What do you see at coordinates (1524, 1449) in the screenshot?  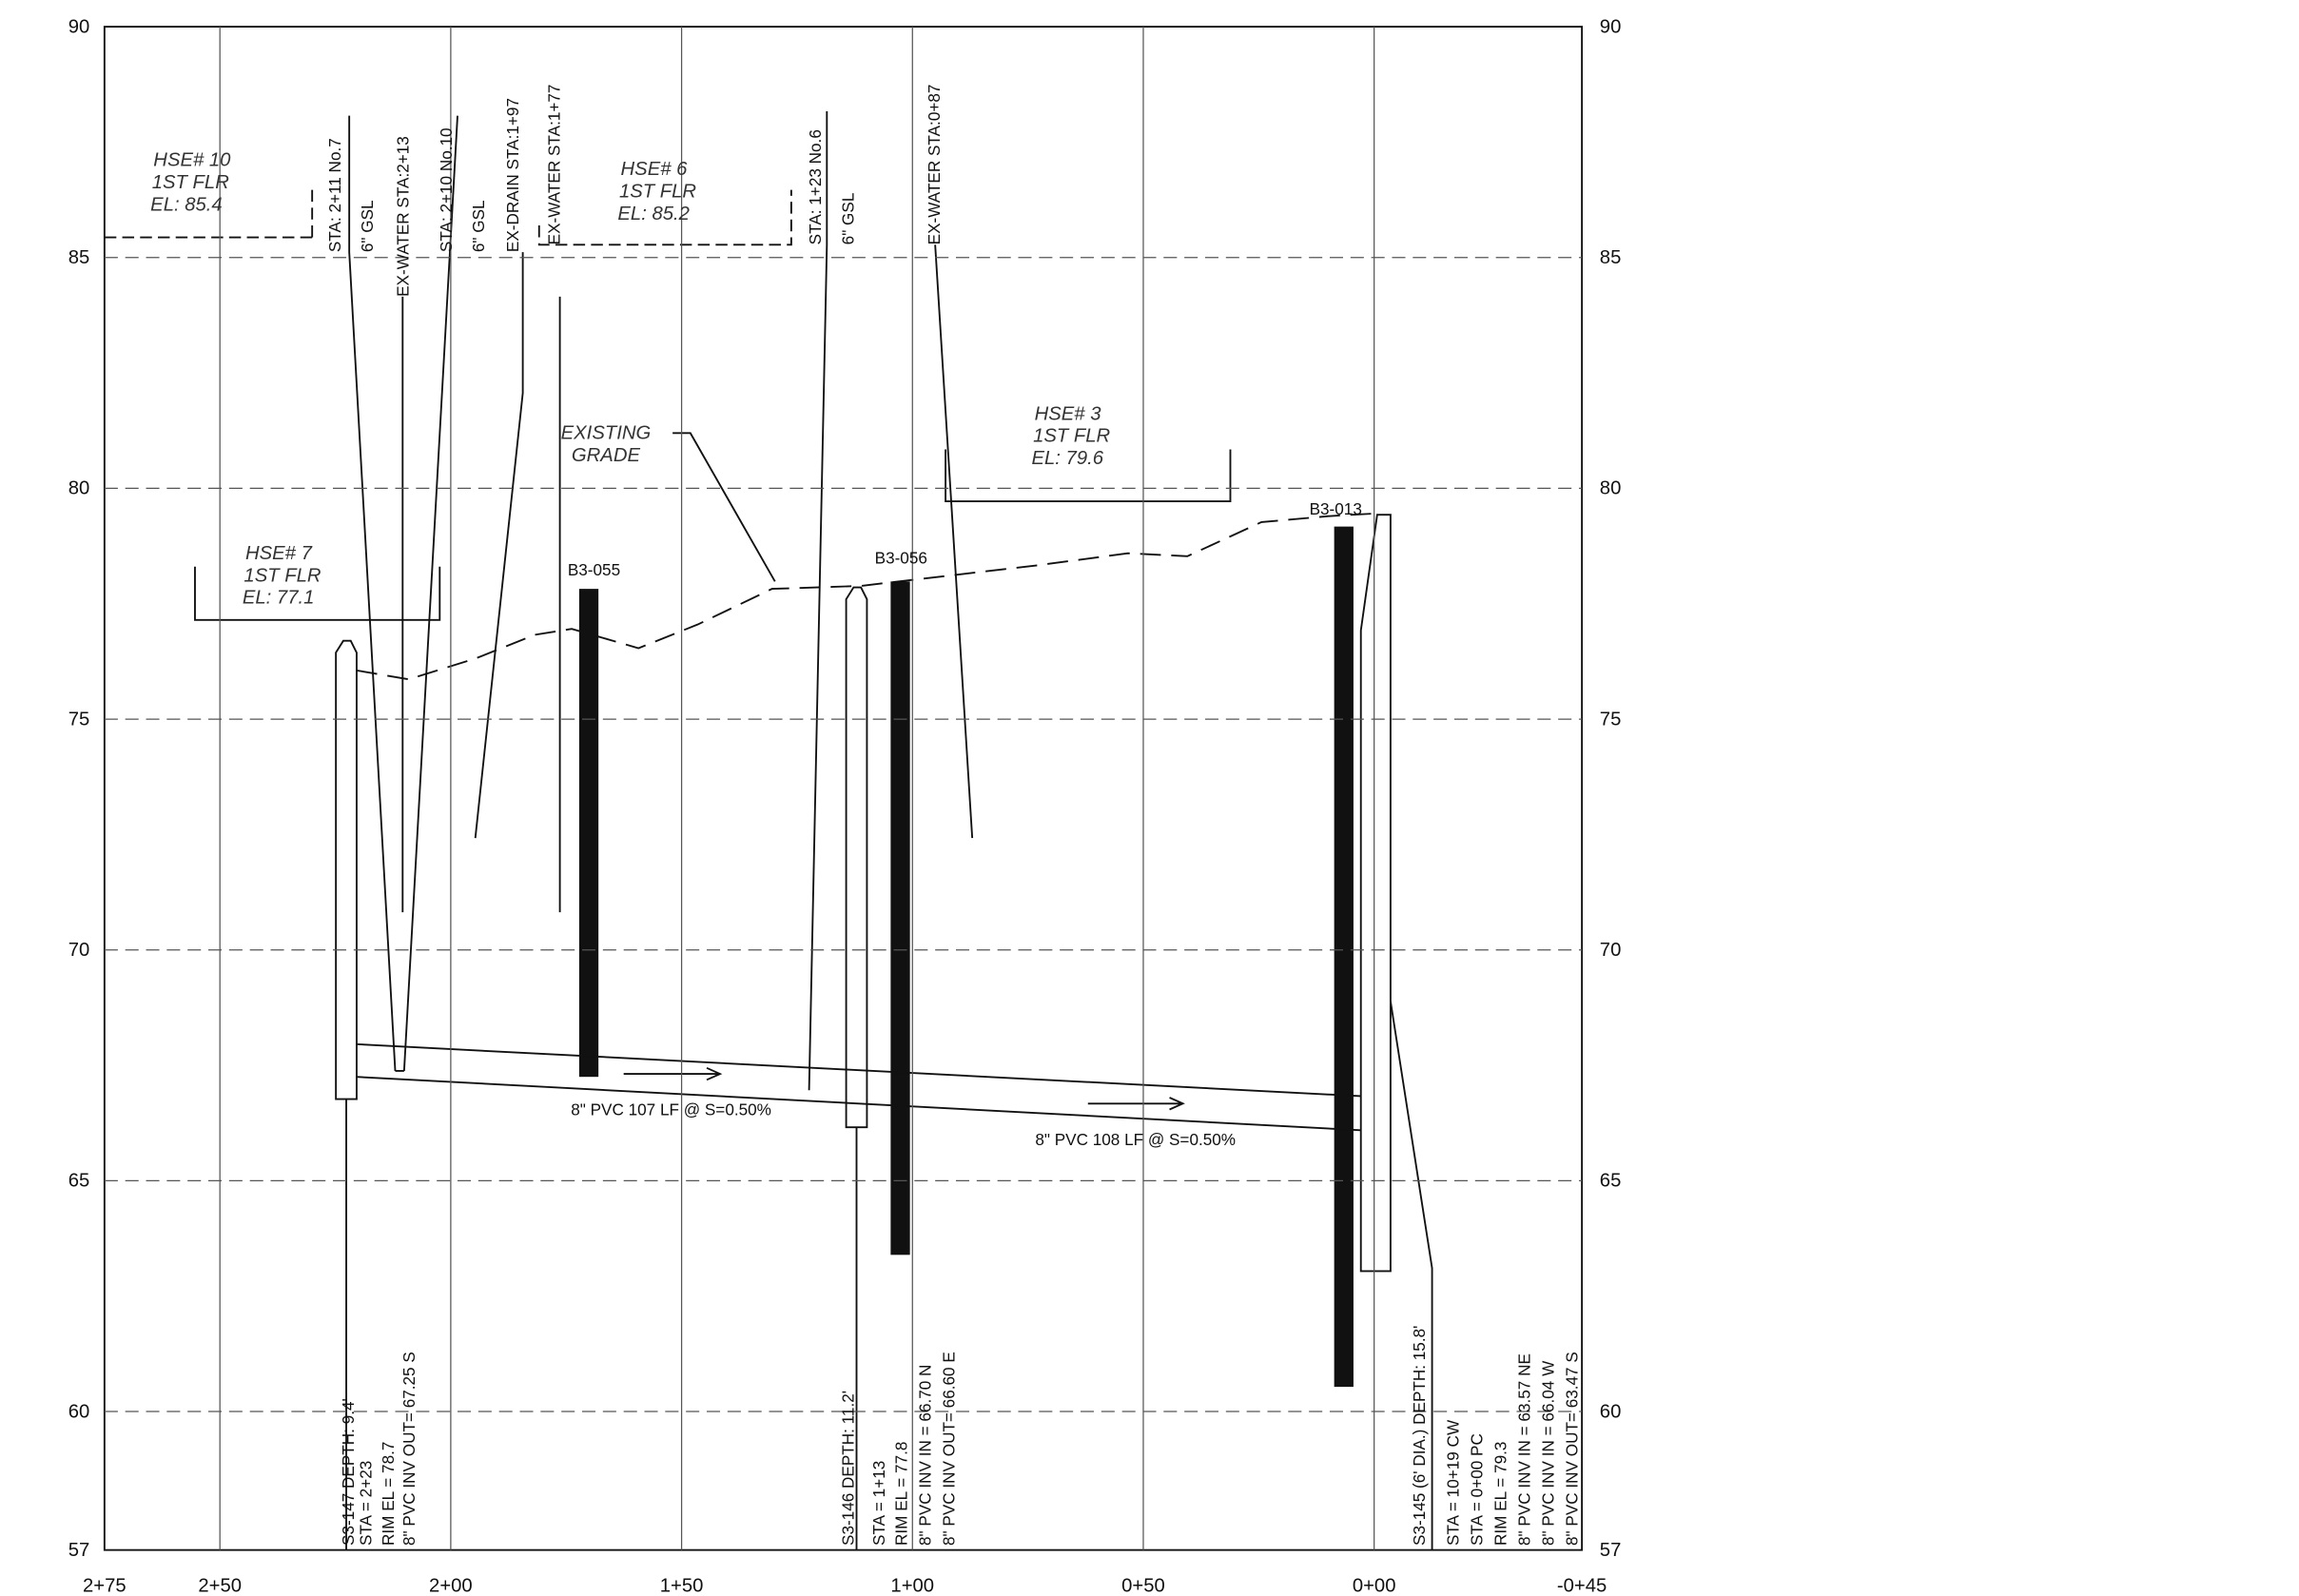 I see `manhole-label: 8" PVC INV IN = 63.57 NE` at bounding box center [1524, 1449].